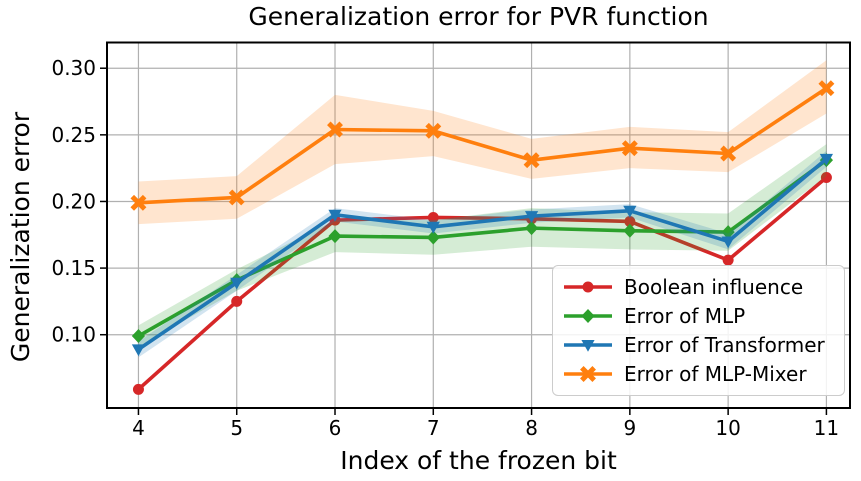  I want to click on y-tick-label: 0.15, so click(73, 268).